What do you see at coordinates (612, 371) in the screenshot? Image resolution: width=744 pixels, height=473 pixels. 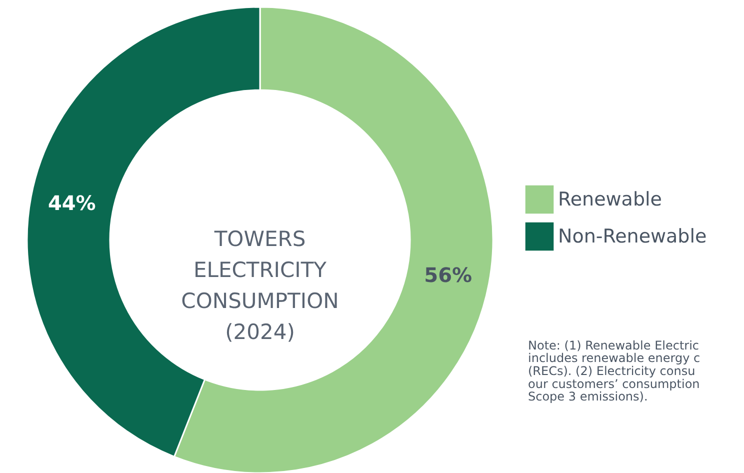 I see `text: (RECs). (2) Electricity consu` at bounding box center [612, 371].